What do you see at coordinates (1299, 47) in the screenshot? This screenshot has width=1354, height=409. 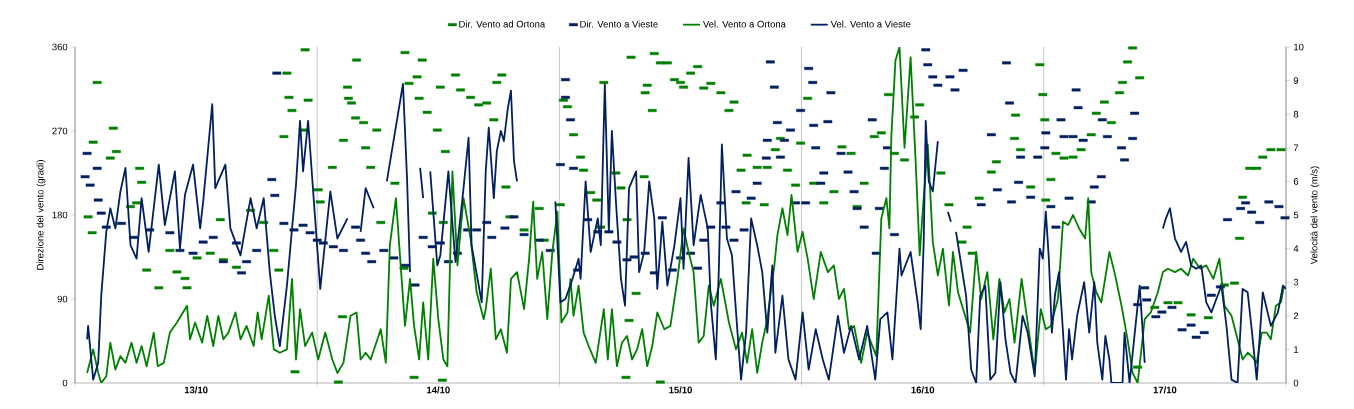 I see `y2-tick-label: 10` at bounding box center [1299, 47].